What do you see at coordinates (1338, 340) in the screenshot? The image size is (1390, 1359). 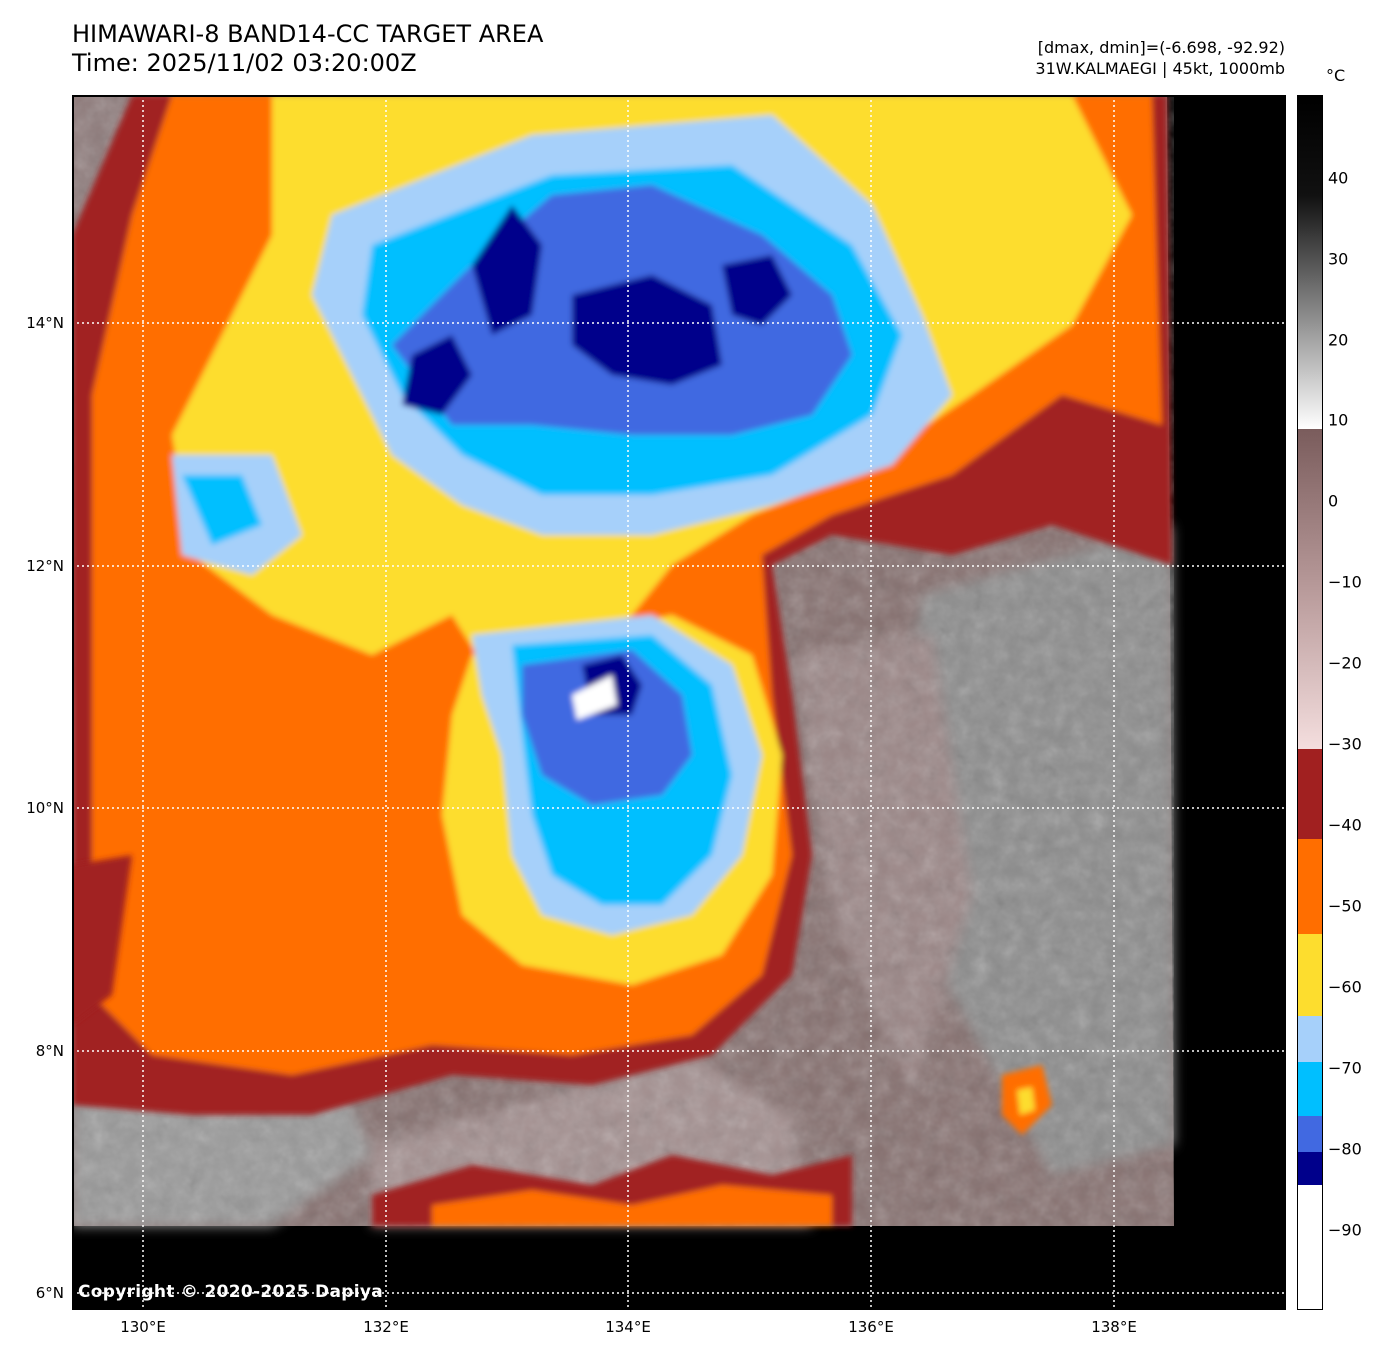 I see `colorbar-tick: 20` at bounding box center [1338, 340].